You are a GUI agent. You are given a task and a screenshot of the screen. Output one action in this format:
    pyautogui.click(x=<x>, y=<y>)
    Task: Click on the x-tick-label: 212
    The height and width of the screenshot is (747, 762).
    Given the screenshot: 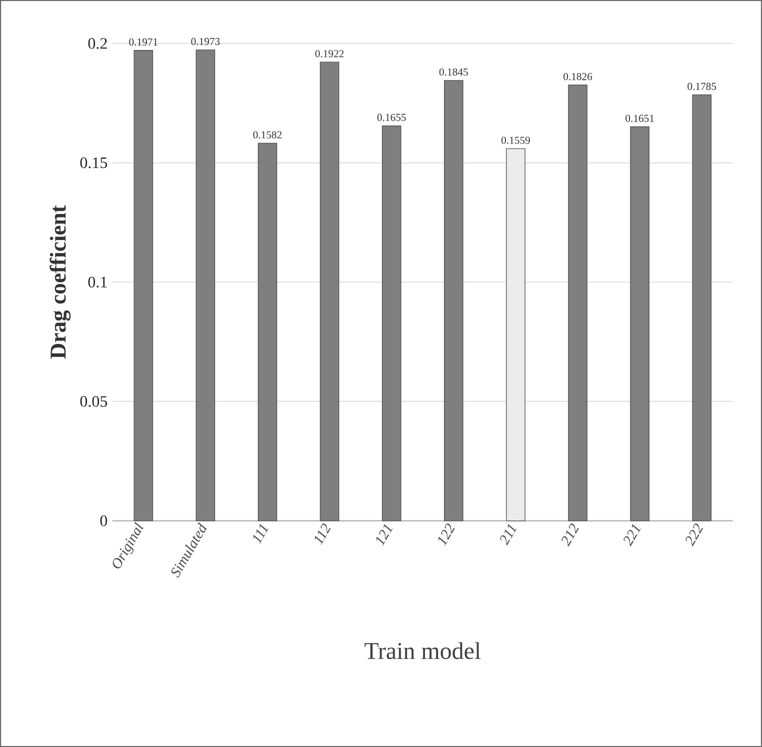 What is the action you would take?
    pyautogui.click(x=570, y=534)
    